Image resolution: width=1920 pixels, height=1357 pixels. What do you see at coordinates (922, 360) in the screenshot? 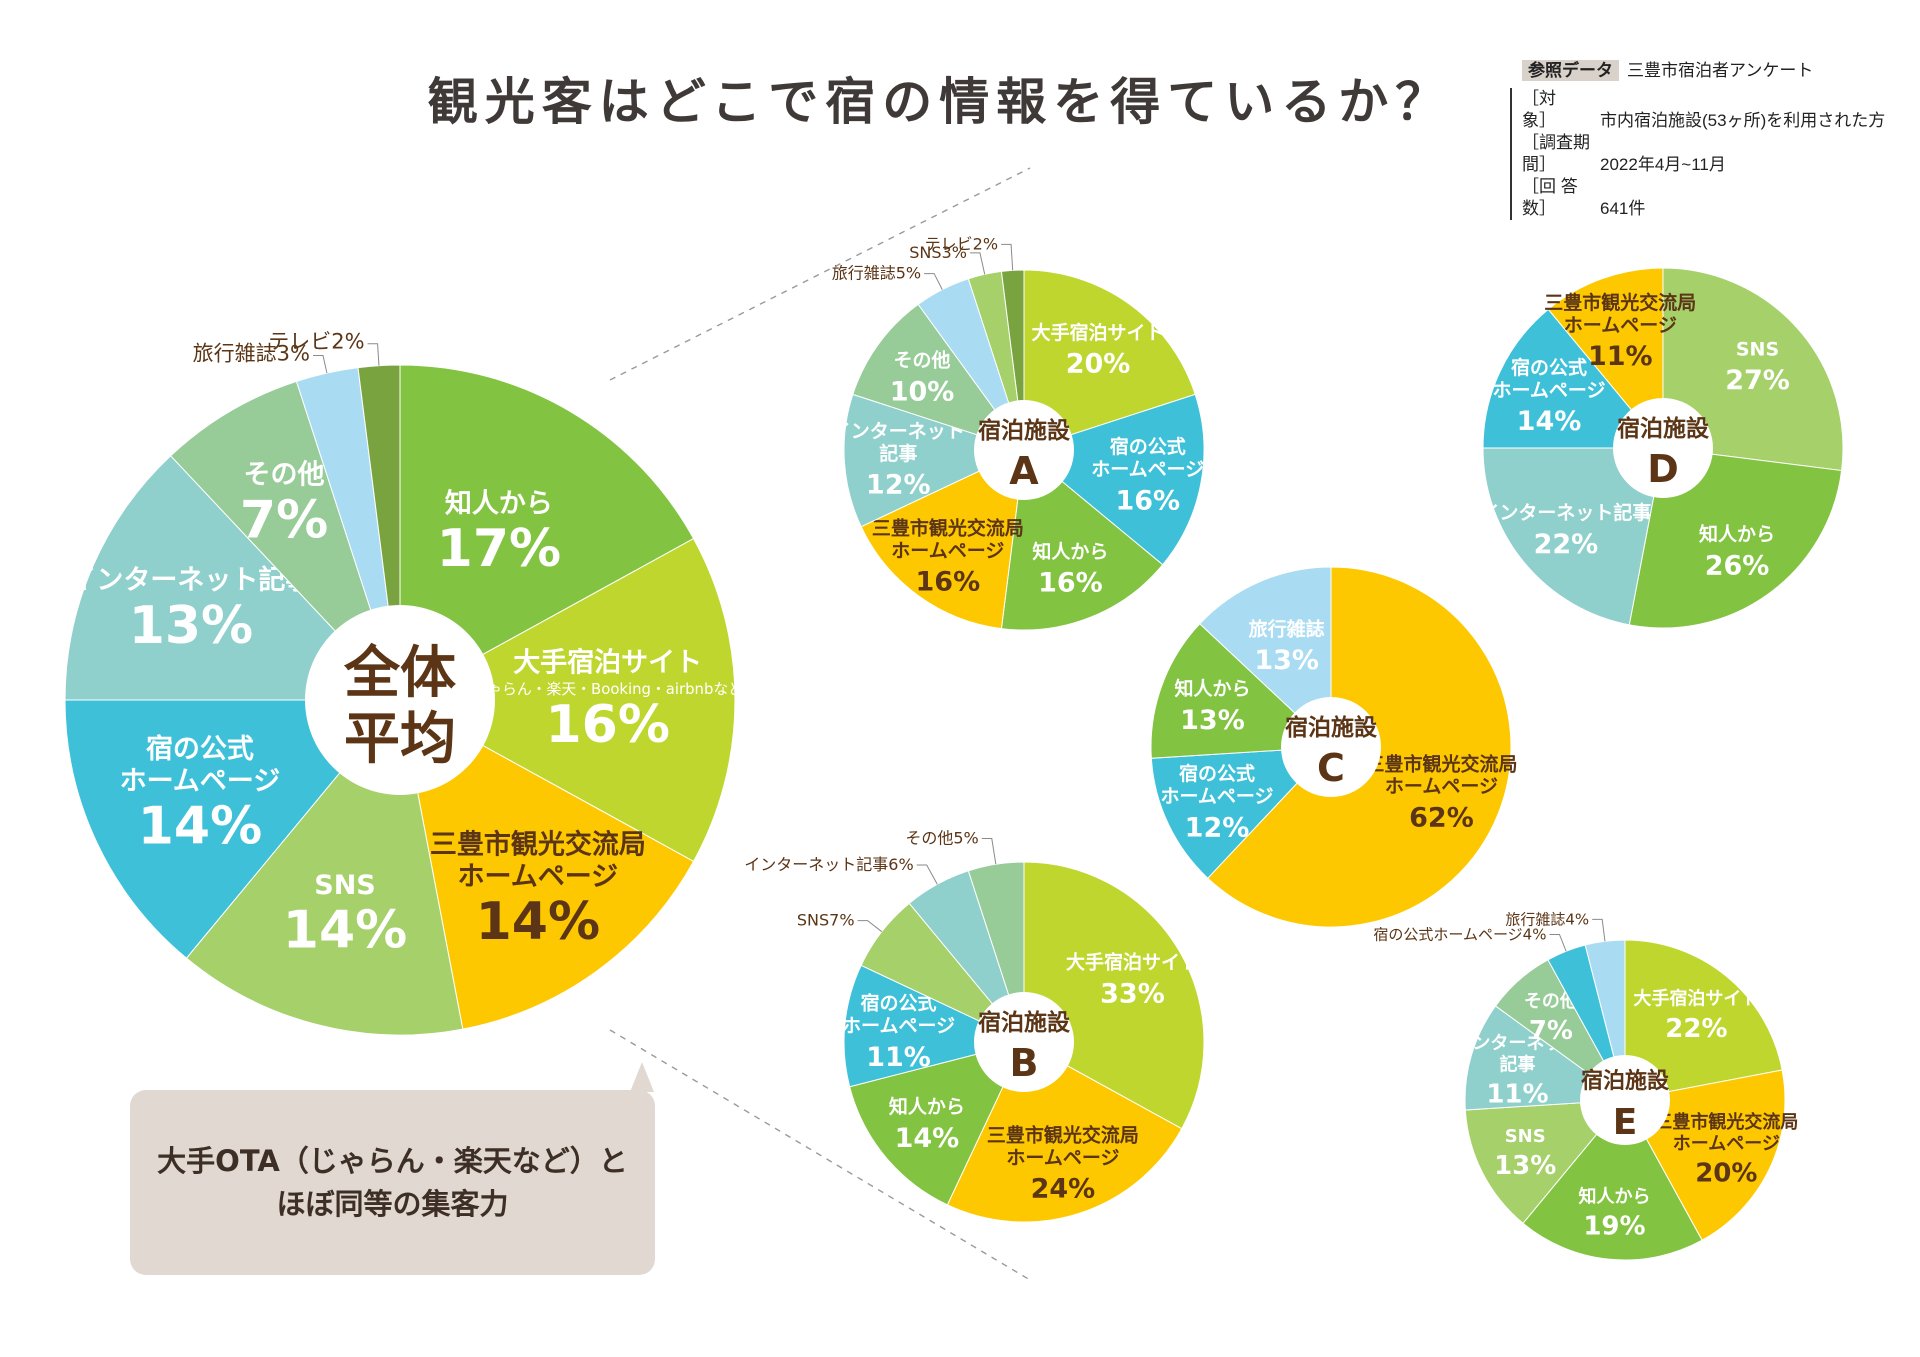
I see `slice-label: その他` at bounding box center [922, 360].